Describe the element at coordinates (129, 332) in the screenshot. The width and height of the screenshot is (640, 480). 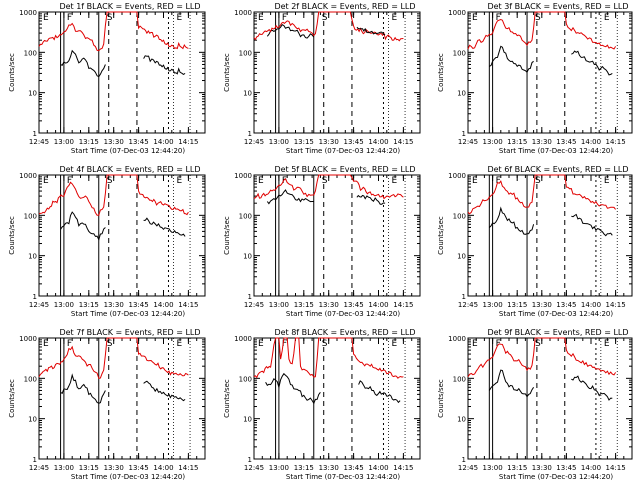
I see `chart-title: Det 7f BLACK = Events, RED = LLD` at that location.